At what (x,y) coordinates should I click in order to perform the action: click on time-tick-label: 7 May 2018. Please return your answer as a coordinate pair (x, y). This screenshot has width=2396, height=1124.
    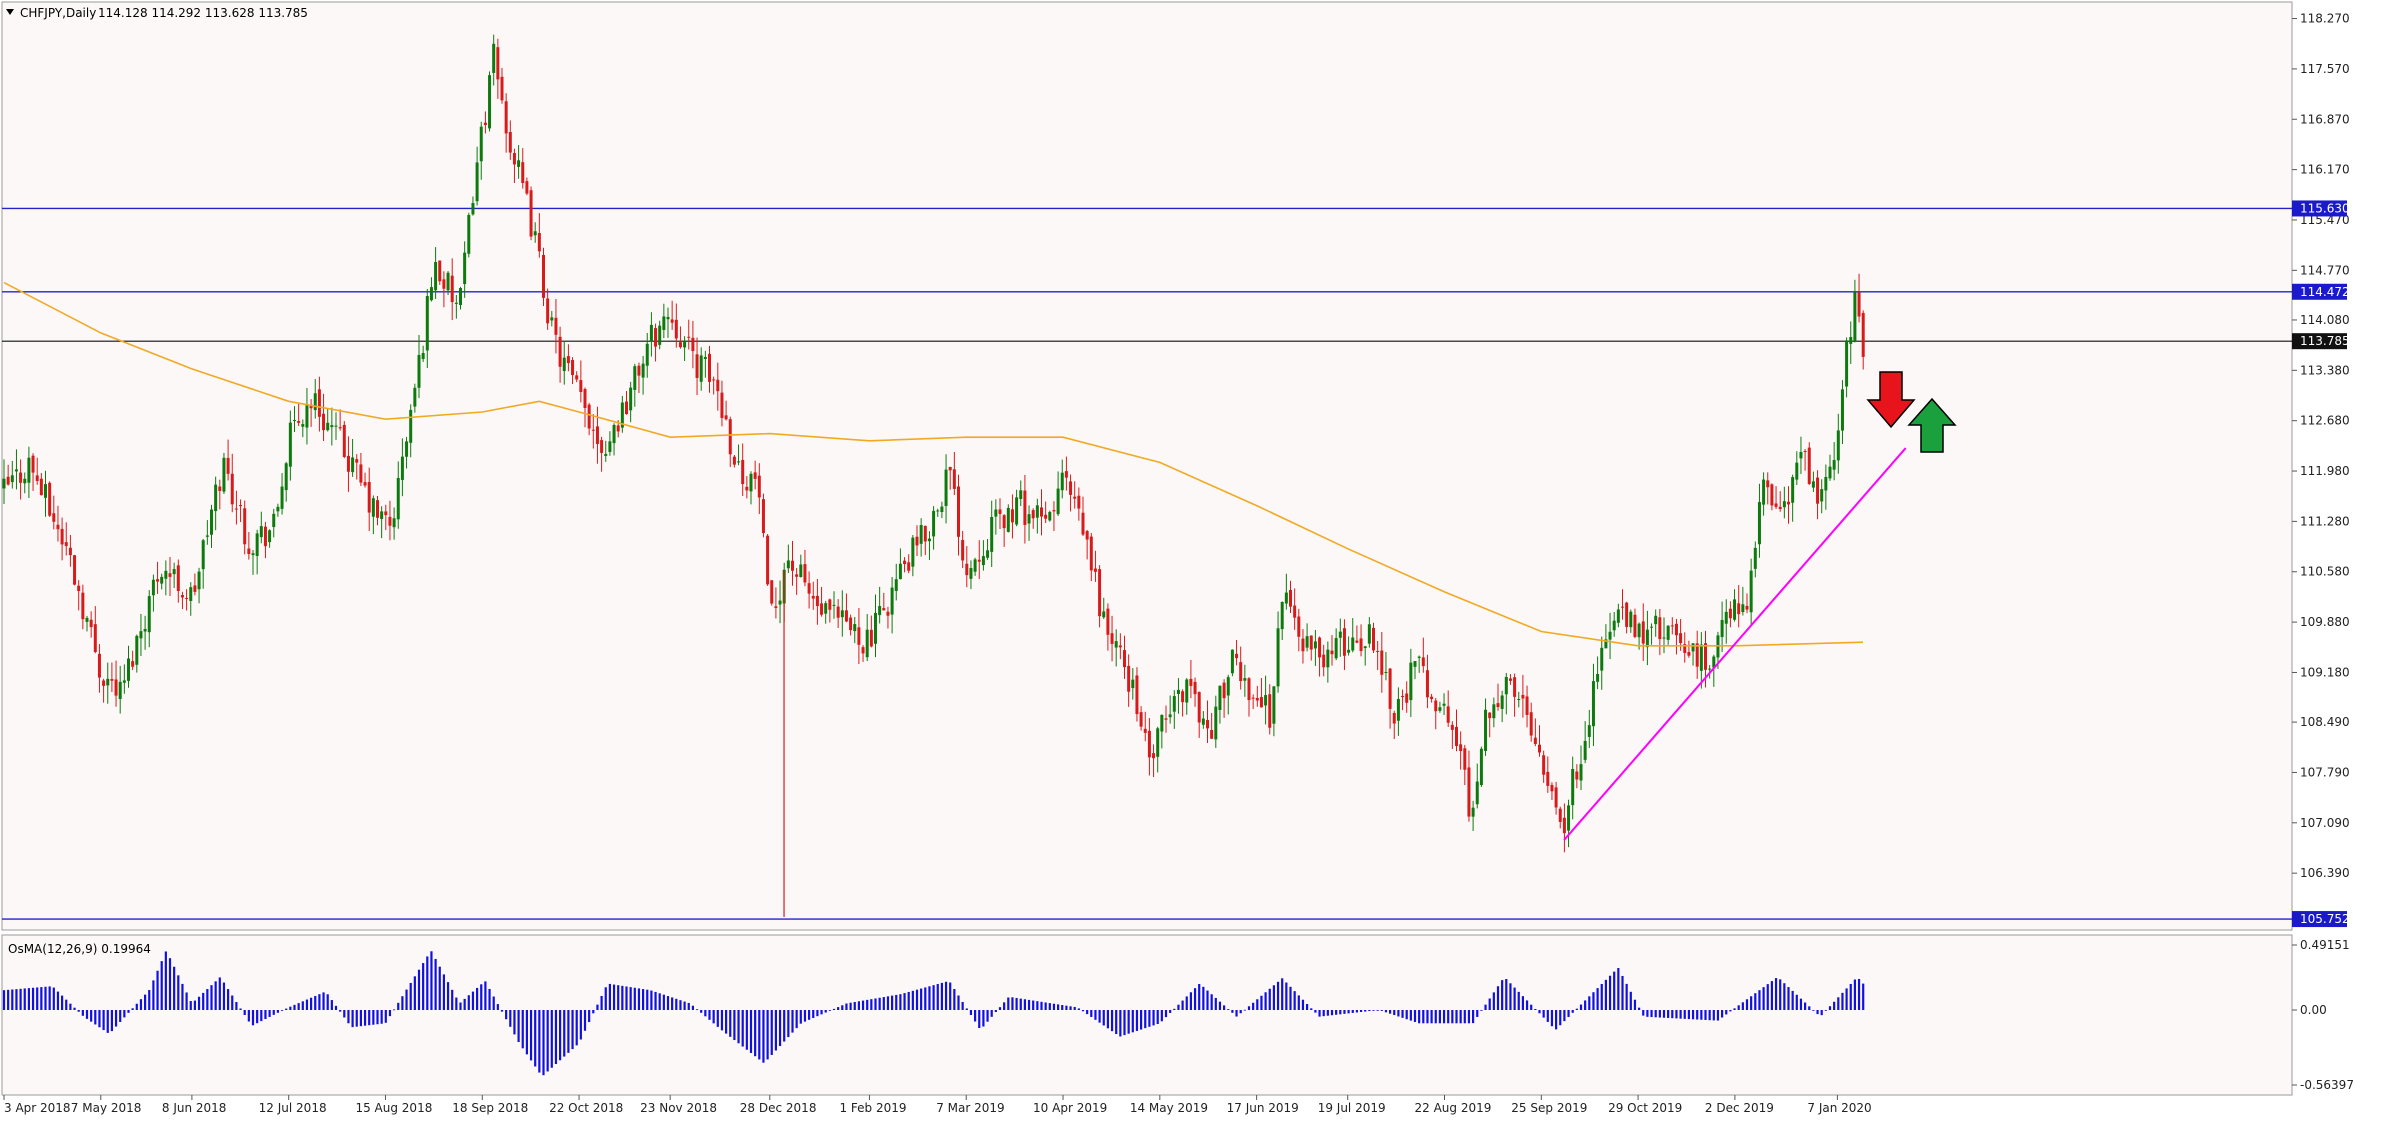
    Looking at the image, I should click on (106, 1108).